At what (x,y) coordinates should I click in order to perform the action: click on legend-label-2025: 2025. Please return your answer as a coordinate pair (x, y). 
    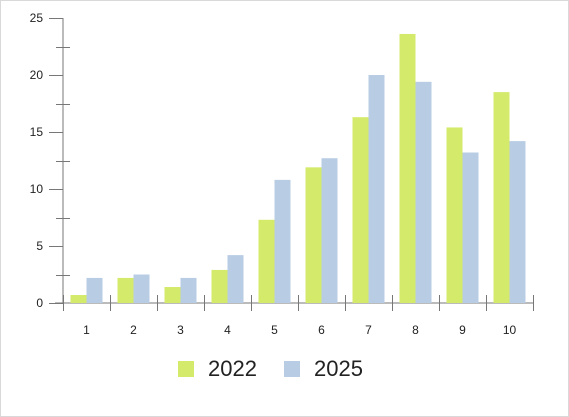
    Looking at the image, I should click on (338, 368).